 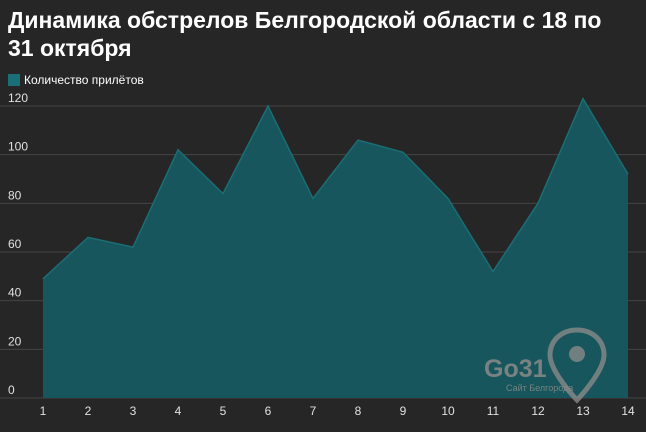 I want to click on watermark-tagline: Сайт Белгорода, so click(x=539, y=388).